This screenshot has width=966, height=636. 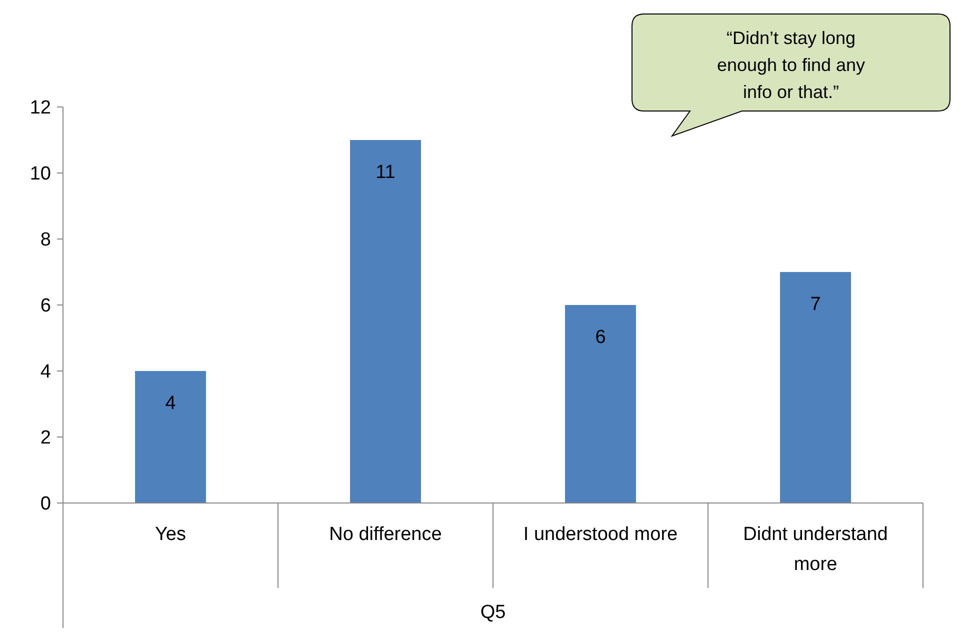 I want to click on data-label: 6, so click(x=600, y=337).